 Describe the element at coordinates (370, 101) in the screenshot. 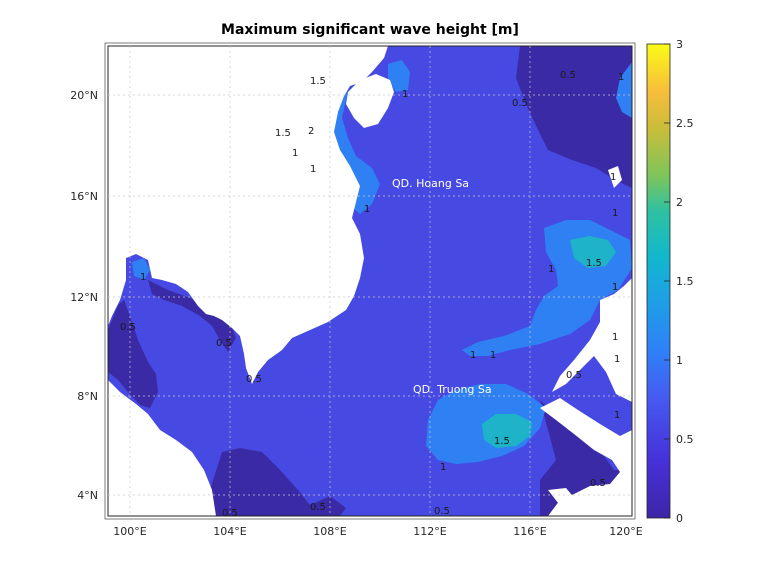

I see `land-hainan` at that location.